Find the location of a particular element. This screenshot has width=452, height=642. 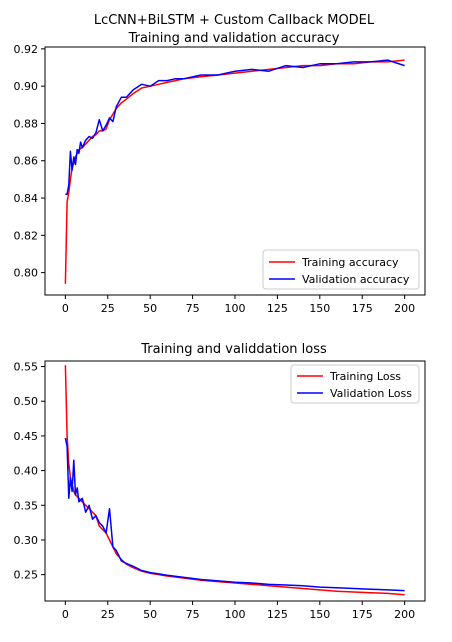

accuracy-chart-subtitle: Training and validation accuracy is located at coordinates (234, 38).